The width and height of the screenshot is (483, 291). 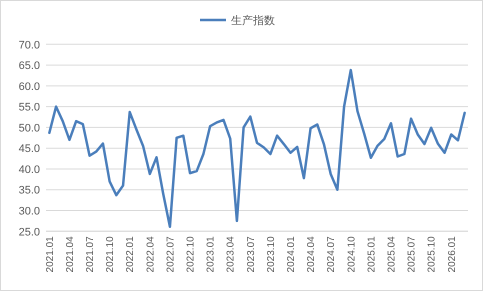 I want to click on x-tick-label: 2021.04, so click(x=70, y=254).